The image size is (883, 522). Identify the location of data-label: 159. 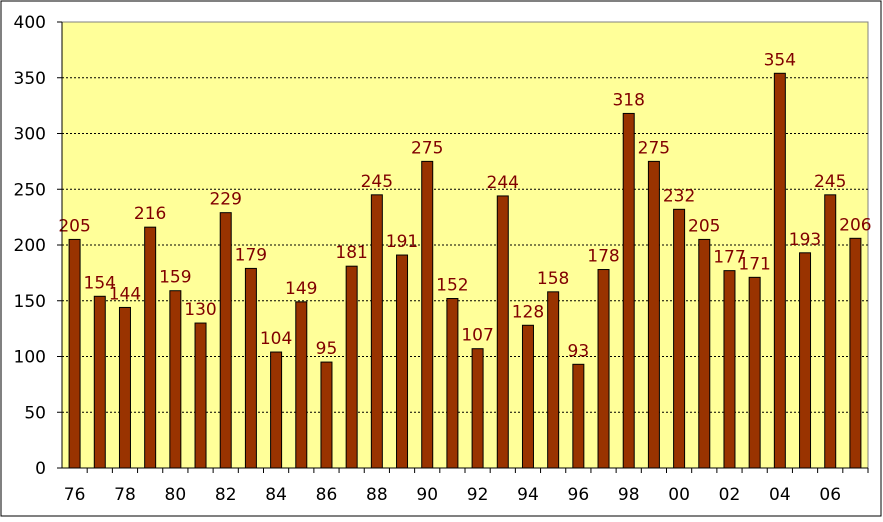
(175, 278).